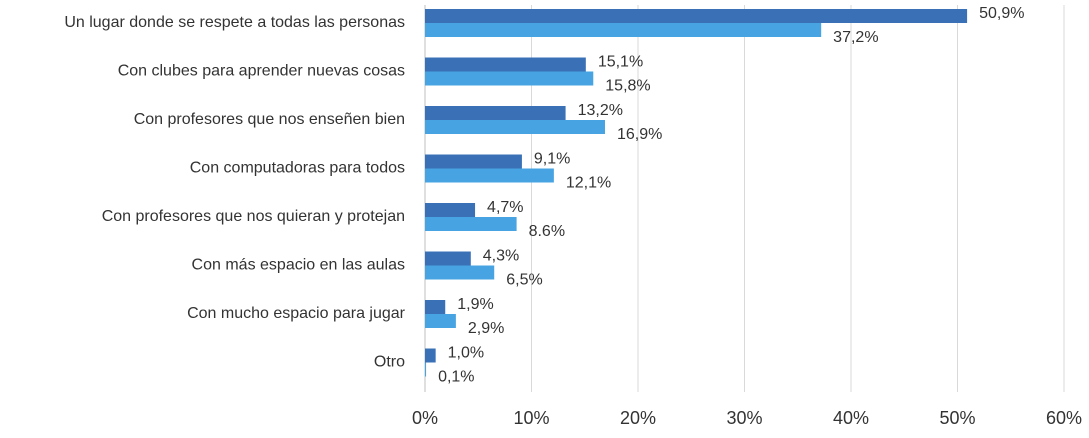 Image resolution: width=1089 pixels, height=438 pixels. I want to click on y-tick-label: Con computadoras para todos, so click(297, 168).